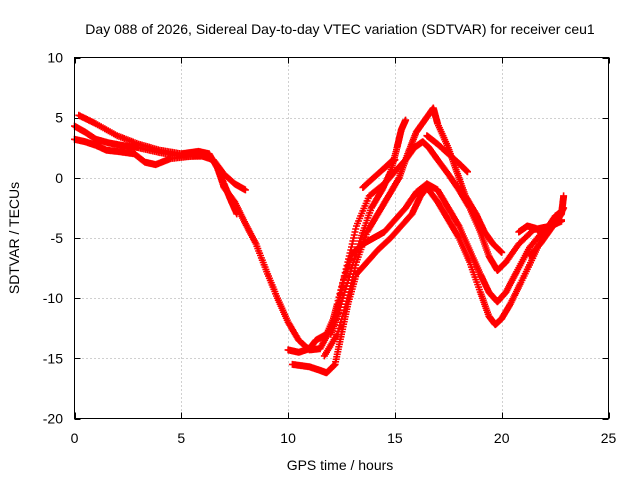 This screenshot has width=640, height=480. I want to click on y-tick-label: -15, so click(53, 358).